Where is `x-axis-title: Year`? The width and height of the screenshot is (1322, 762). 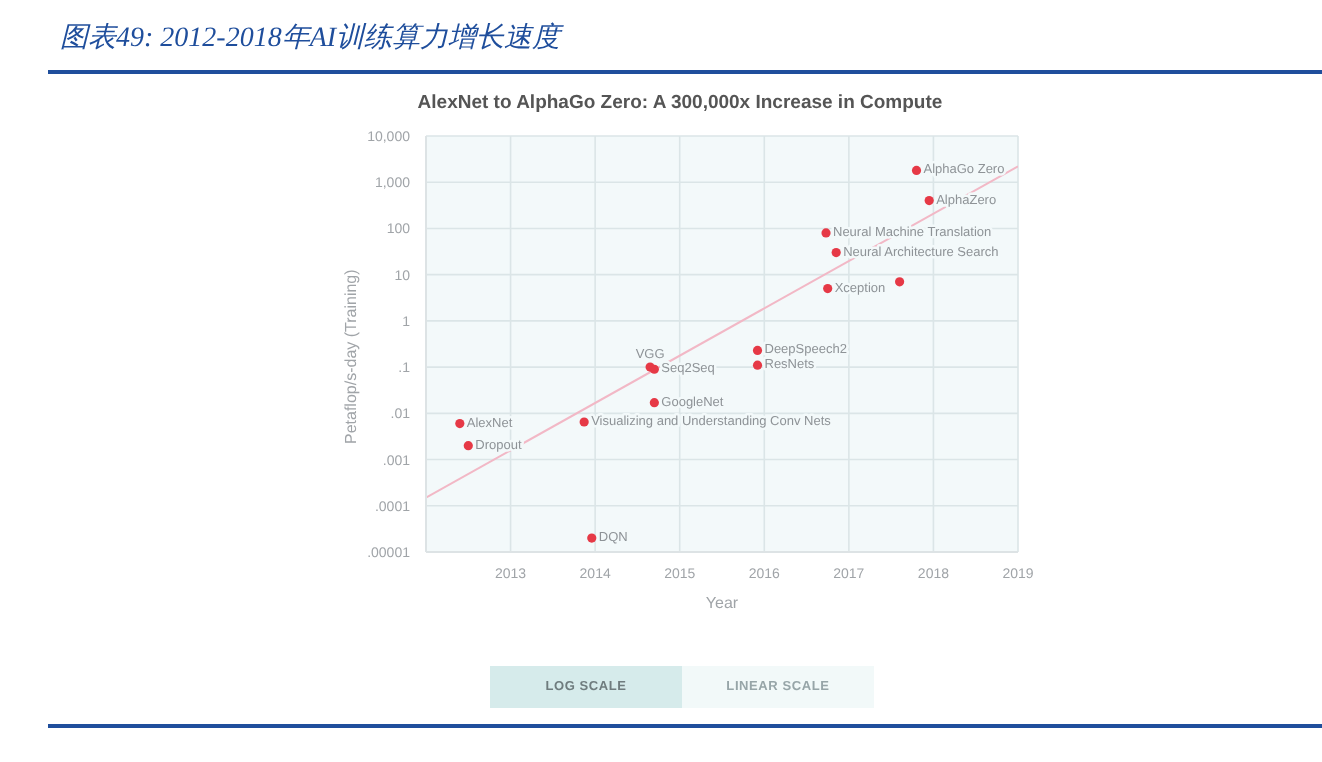
x-axis-title: Year is located at coordinates (722, 603).